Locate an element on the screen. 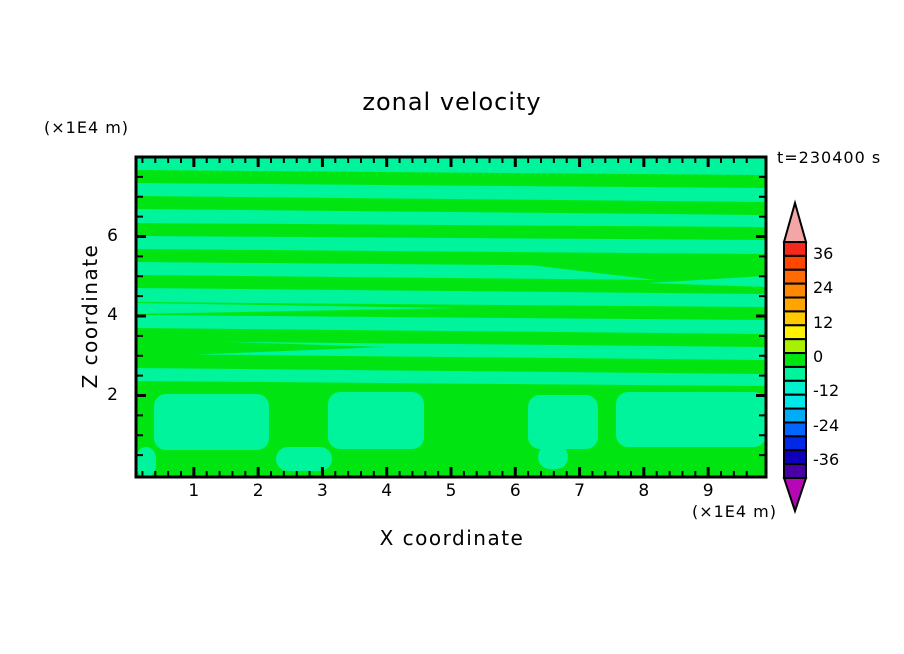 Image resolution: width=904 pixels, height=654 pixels. time-annotation: t=230400 s is located at coordinates (829, 157).